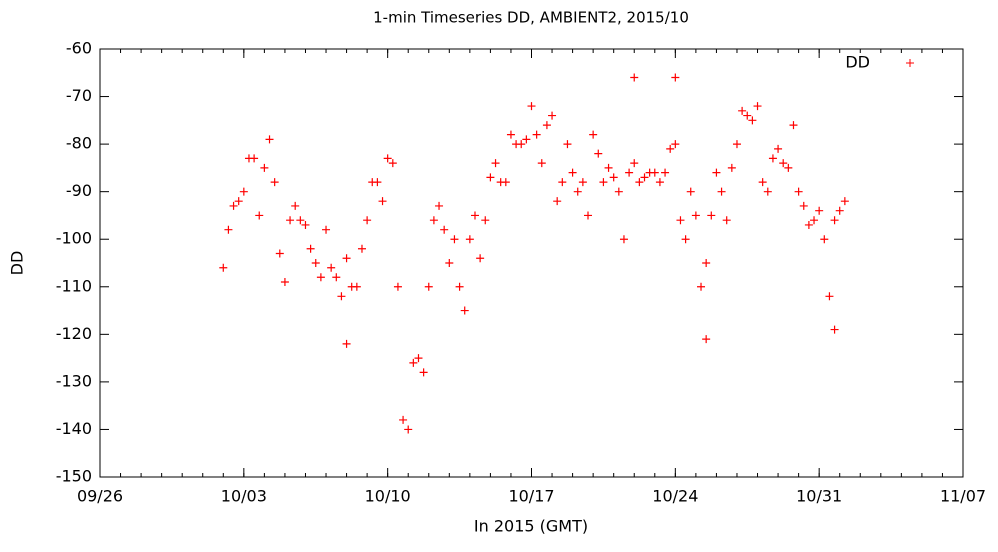 This screenshot has width=998, height=552. Describe the element at coordinates (74, 428) in the screenshot. I see `y-tick-label: -140` at that location.